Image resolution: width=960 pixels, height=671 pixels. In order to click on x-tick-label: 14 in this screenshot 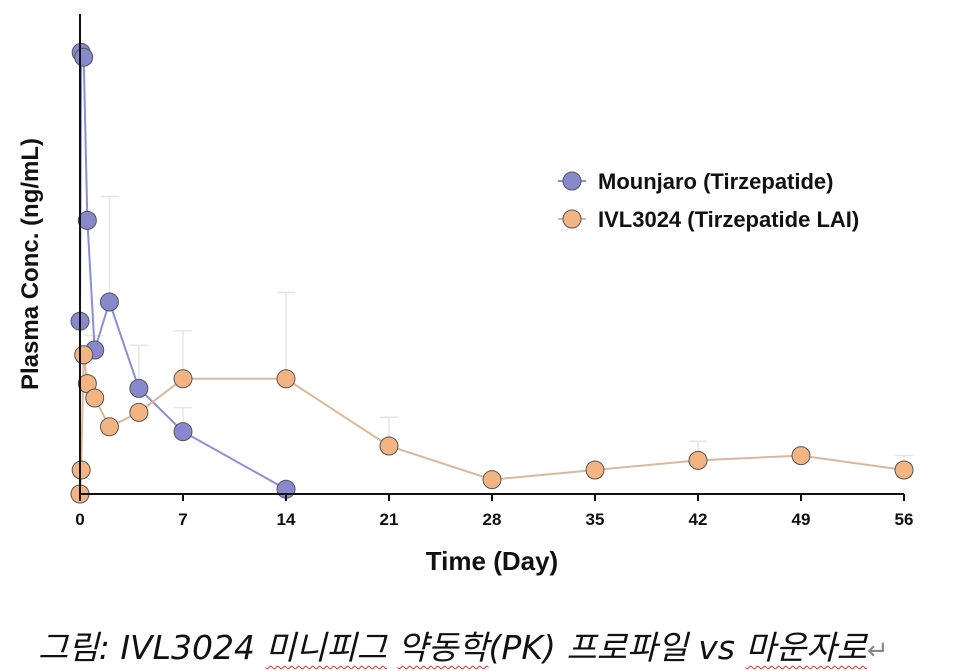, I will do `click(286, 519)`.